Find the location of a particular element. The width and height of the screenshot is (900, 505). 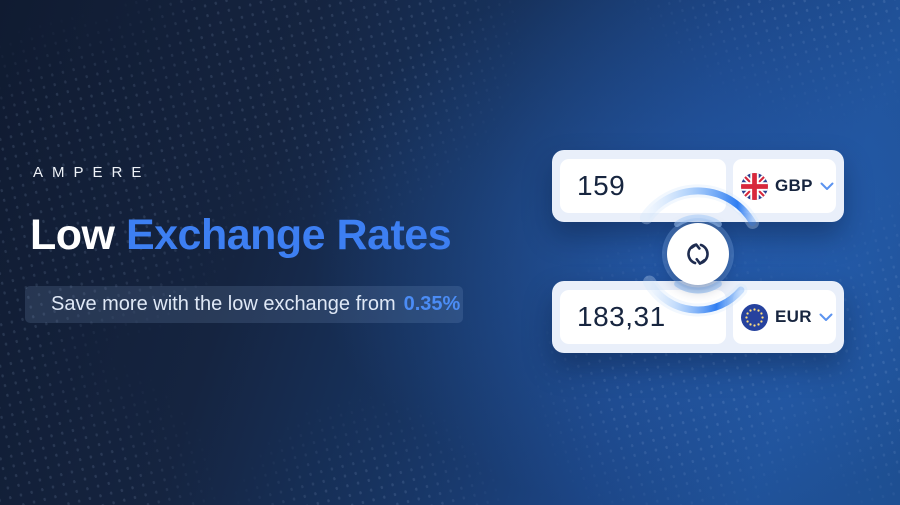

tagline-highlight: 0.35% is located at coordinates (432, 304).